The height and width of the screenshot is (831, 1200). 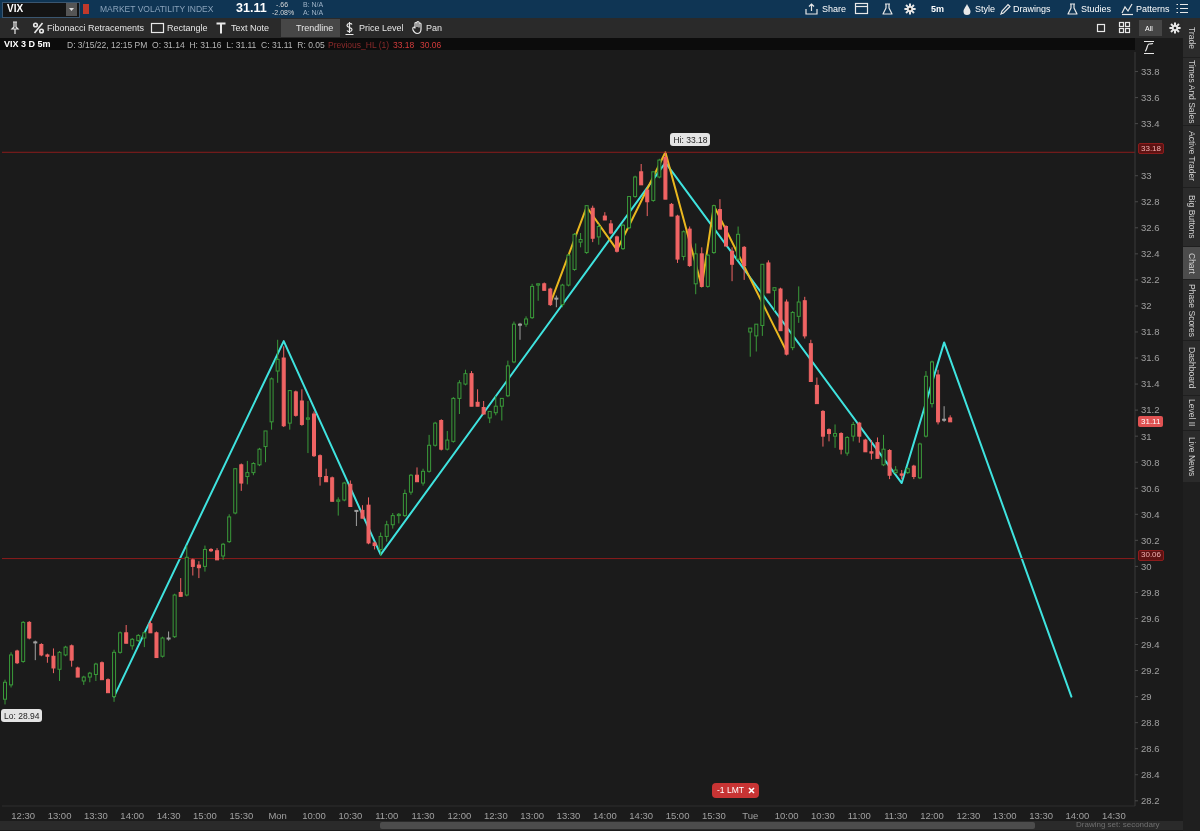 I want to click on x-tick-label: 14:30, so click(x=641, y=815).